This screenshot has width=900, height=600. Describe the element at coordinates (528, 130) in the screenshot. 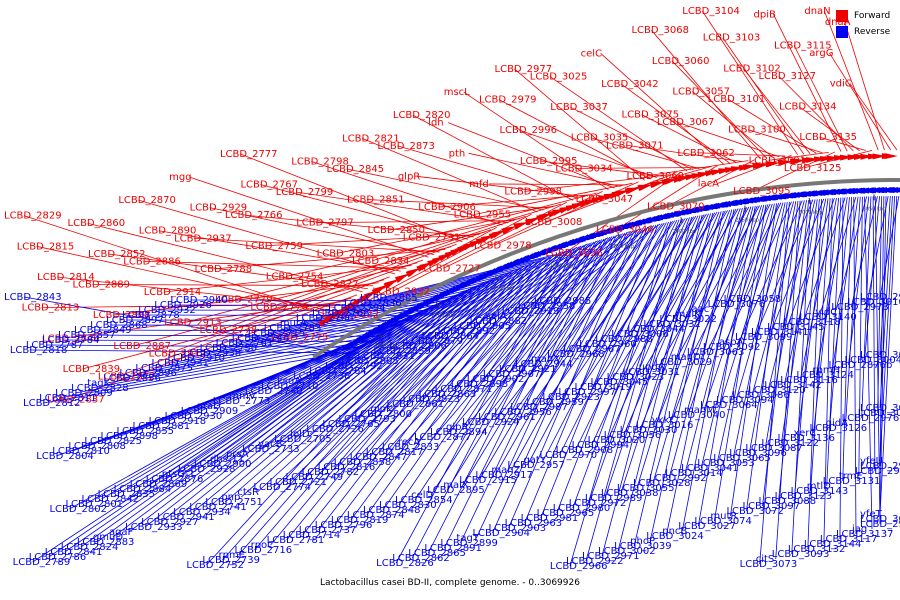

I see `gene-label: LCBD_2996` at that location.